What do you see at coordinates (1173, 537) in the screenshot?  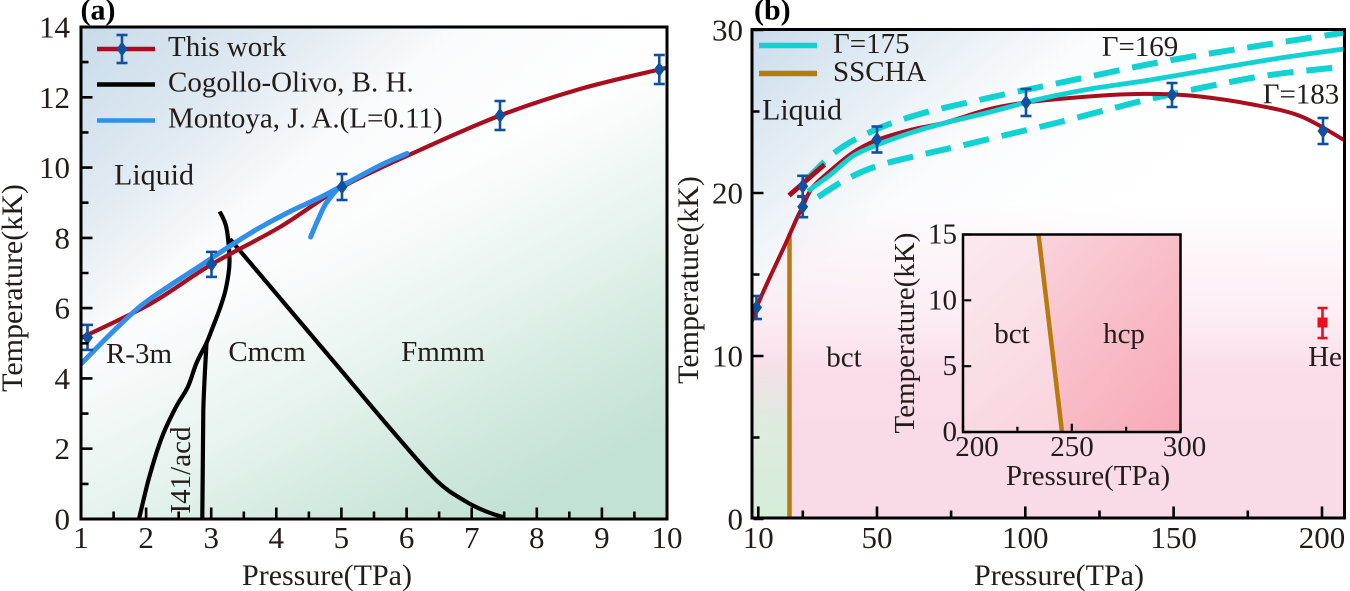 I see `svg-text: 150` at bounding box center [1173, 537].